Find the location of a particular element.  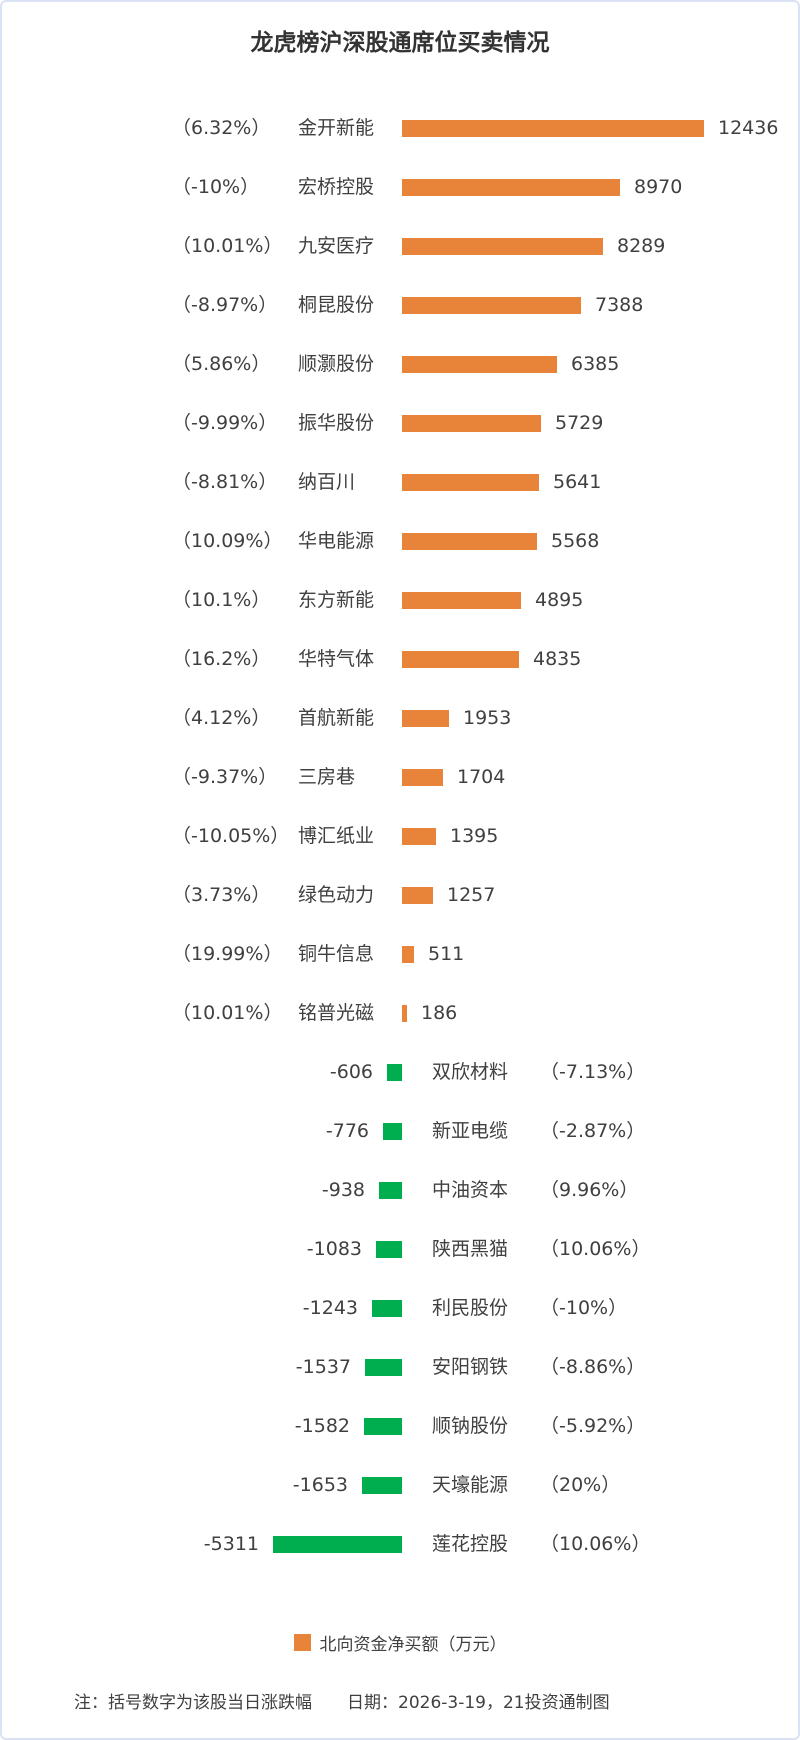

footer: 注：括号数字为该股当日涨跌幅 日期：2026-3-19，21投资通制图 is located at coordinates (400, 1703).